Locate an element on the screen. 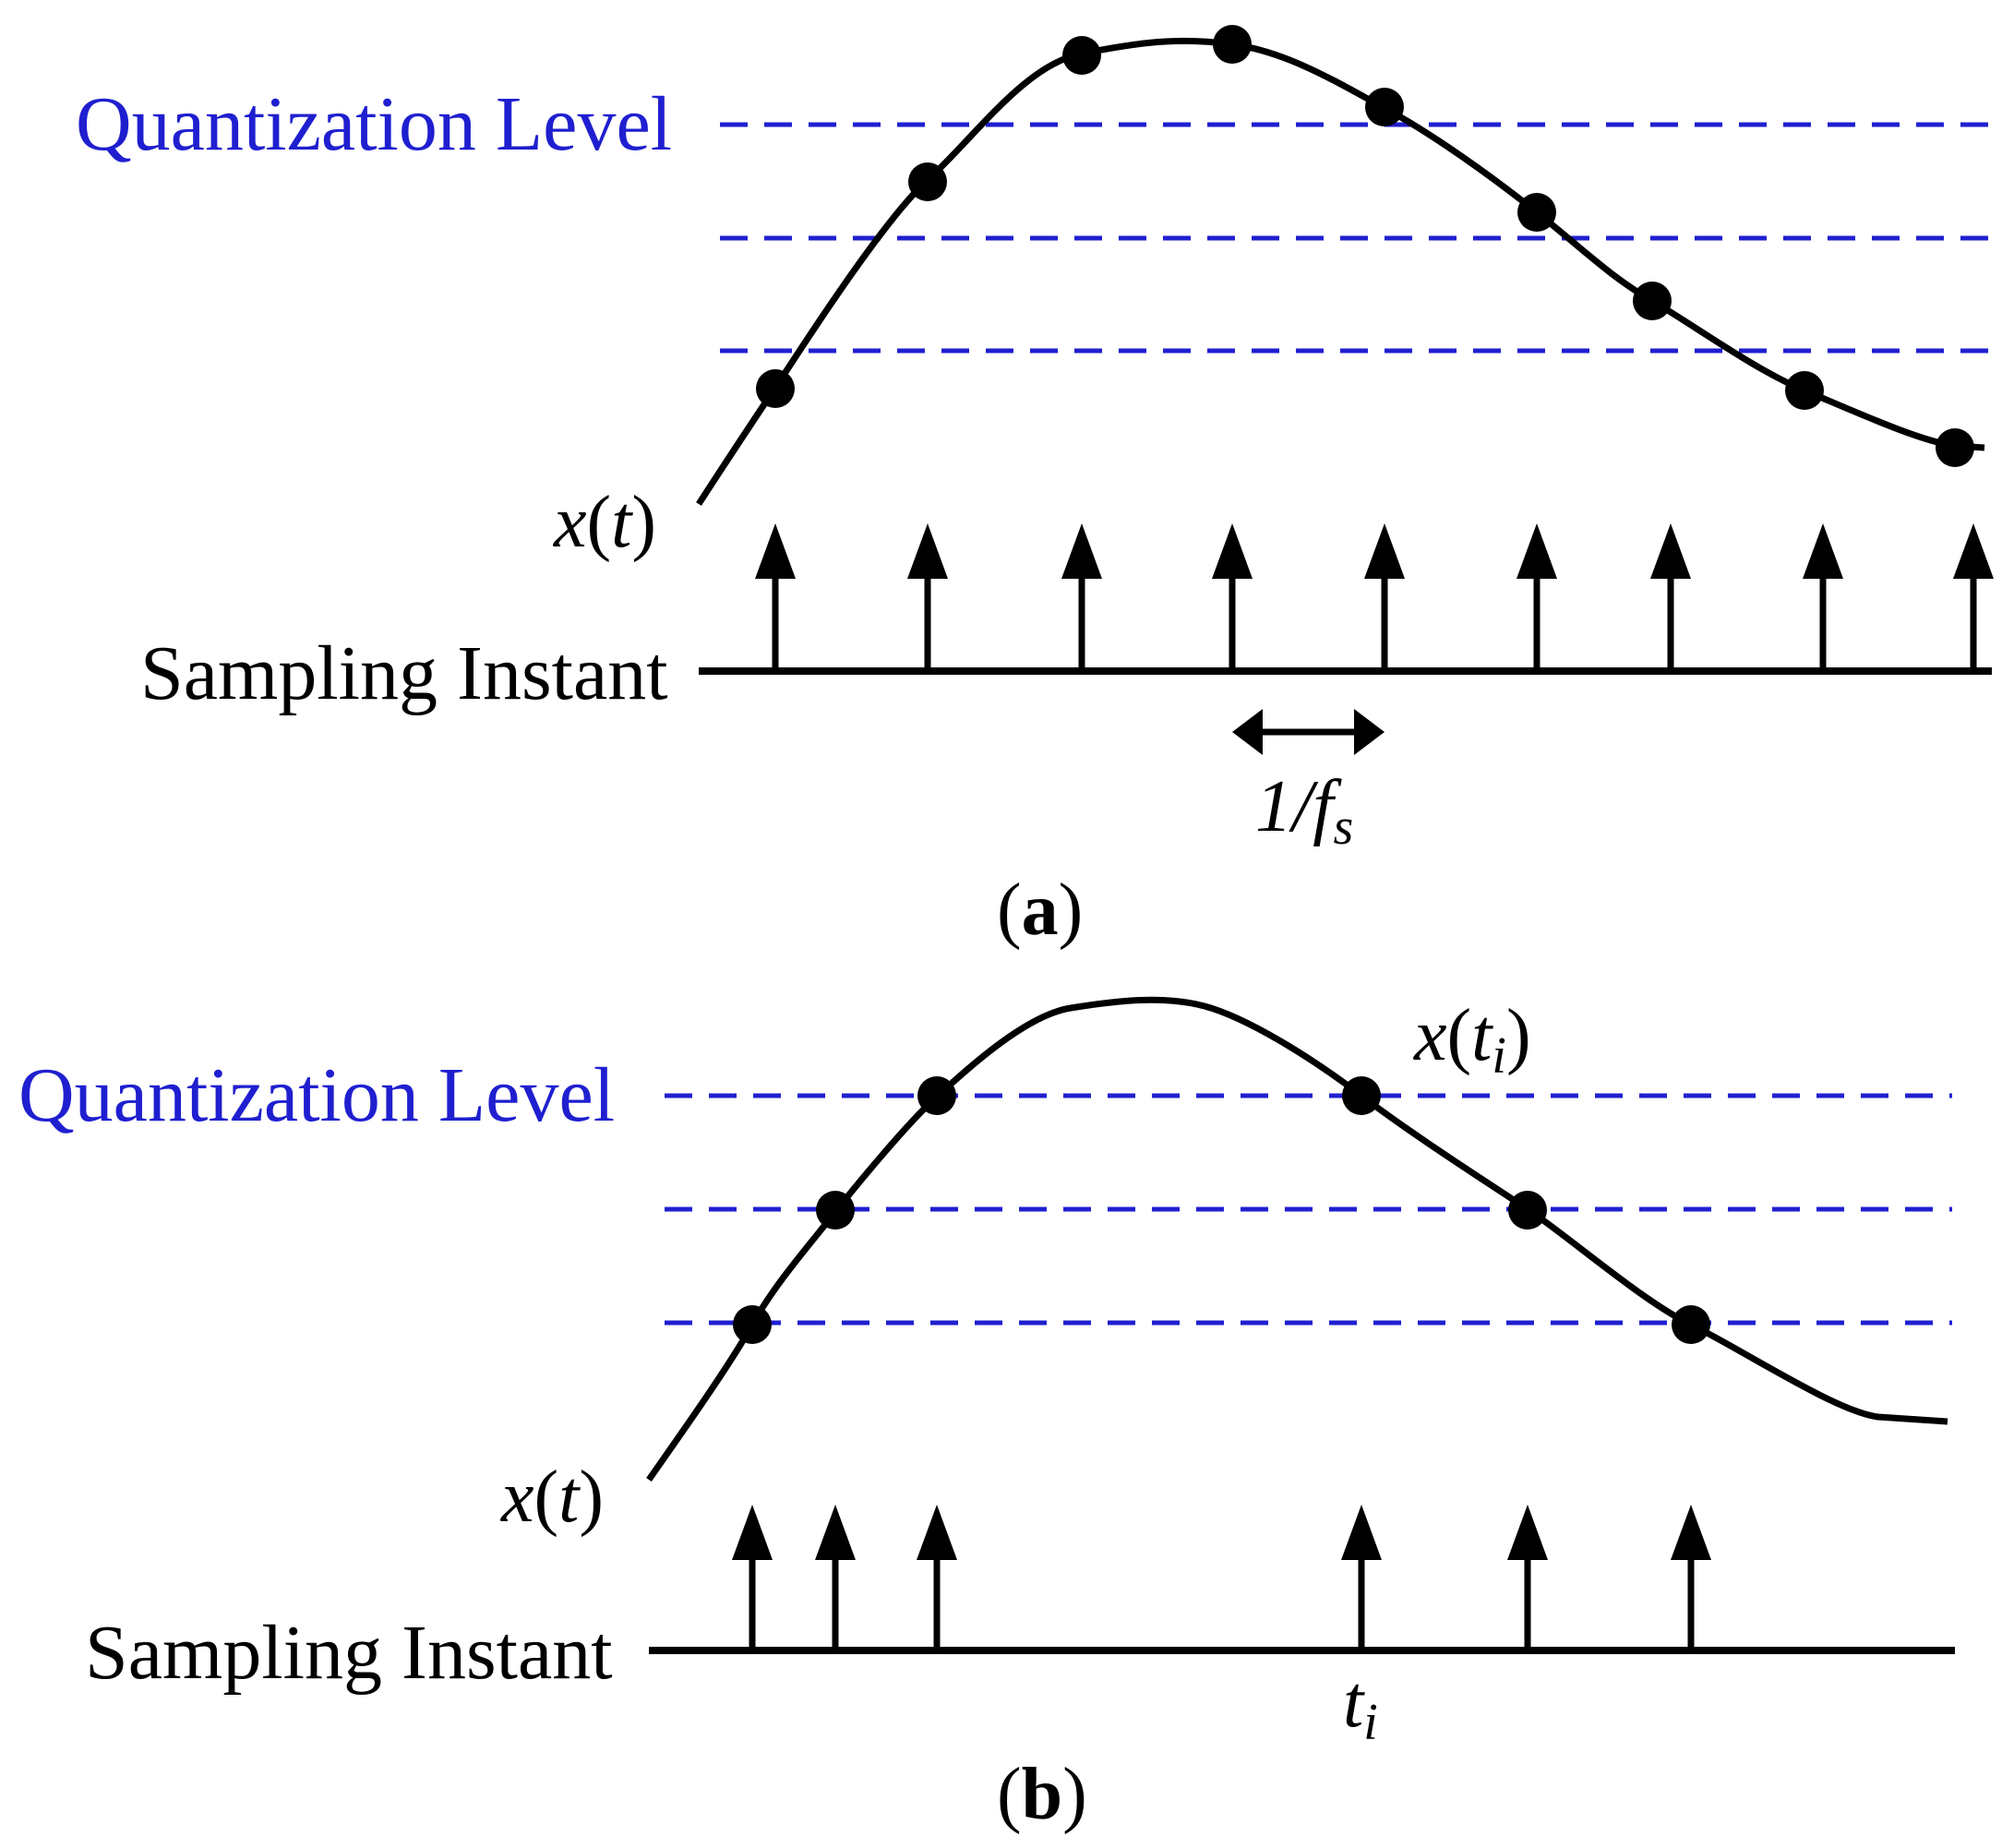  sampling-period-arrow is located at coordinates (1308, 732).